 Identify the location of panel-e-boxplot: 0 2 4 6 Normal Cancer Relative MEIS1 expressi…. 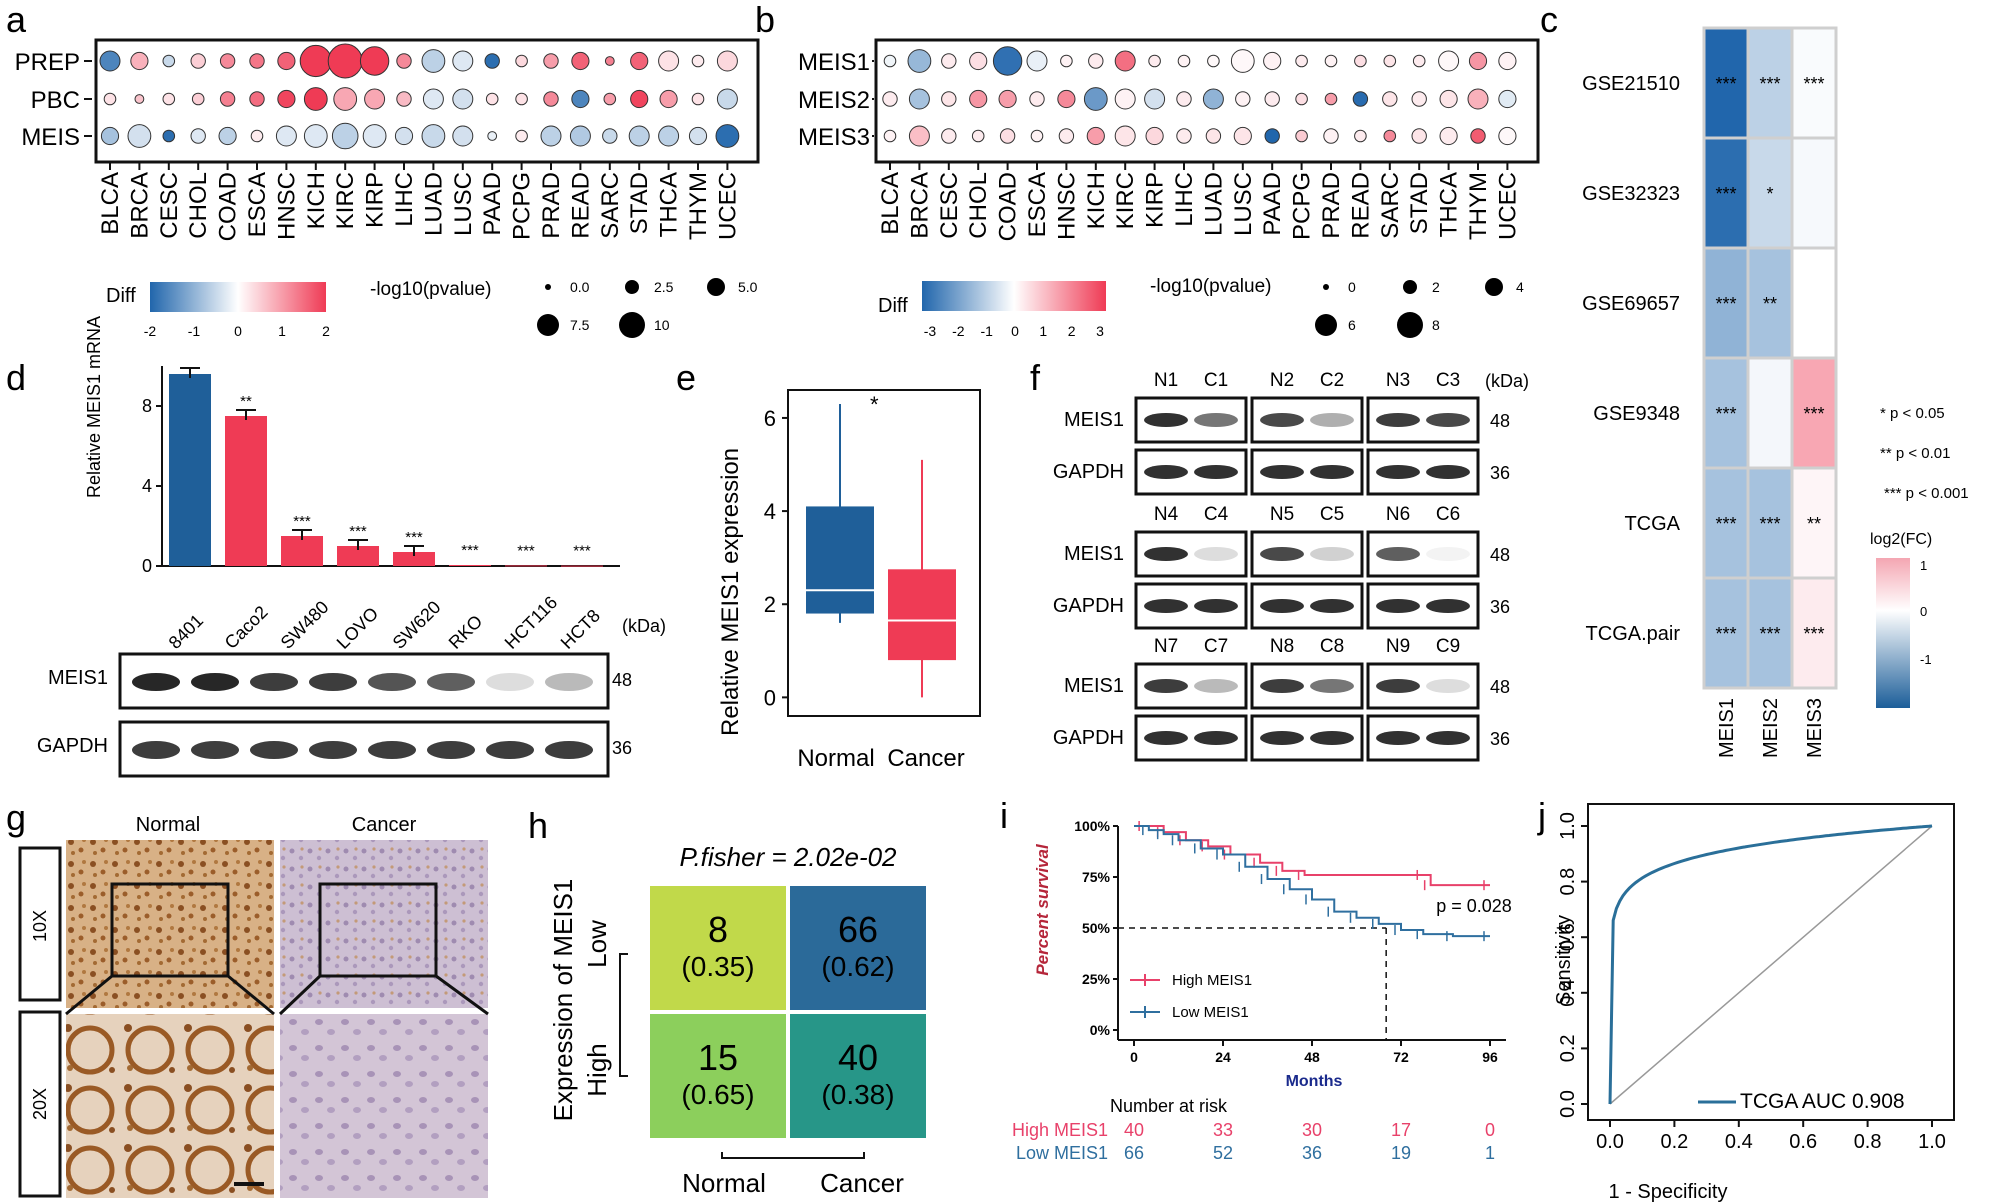
(849, 580).